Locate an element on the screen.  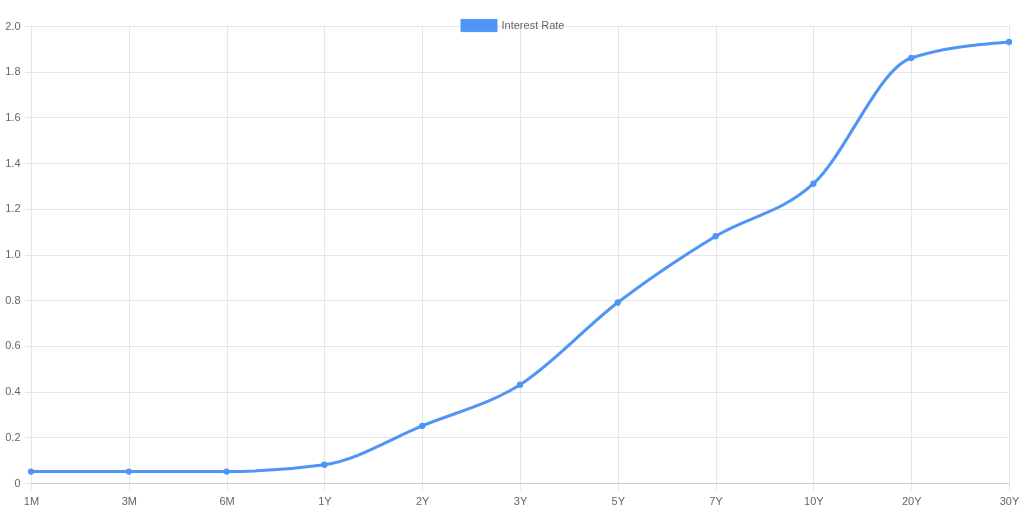
x-tick-label: 30Y is located at coordinates (1009, 500).